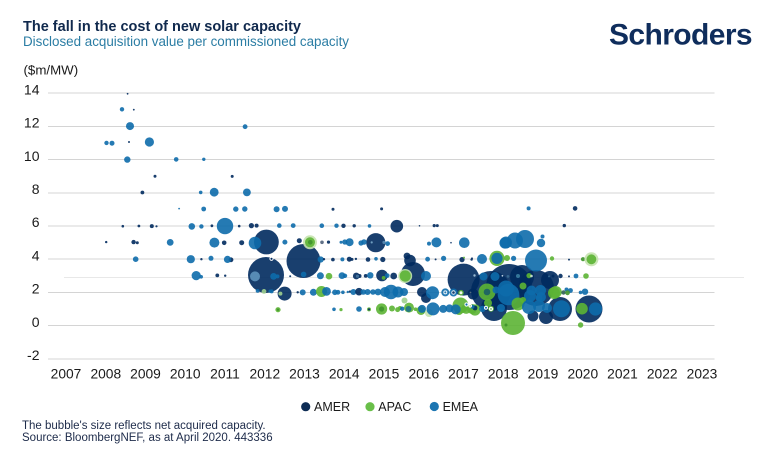 The height and width of the screenshot is (455, 770). I want to click on svg-text: 12, so click(32, 123).